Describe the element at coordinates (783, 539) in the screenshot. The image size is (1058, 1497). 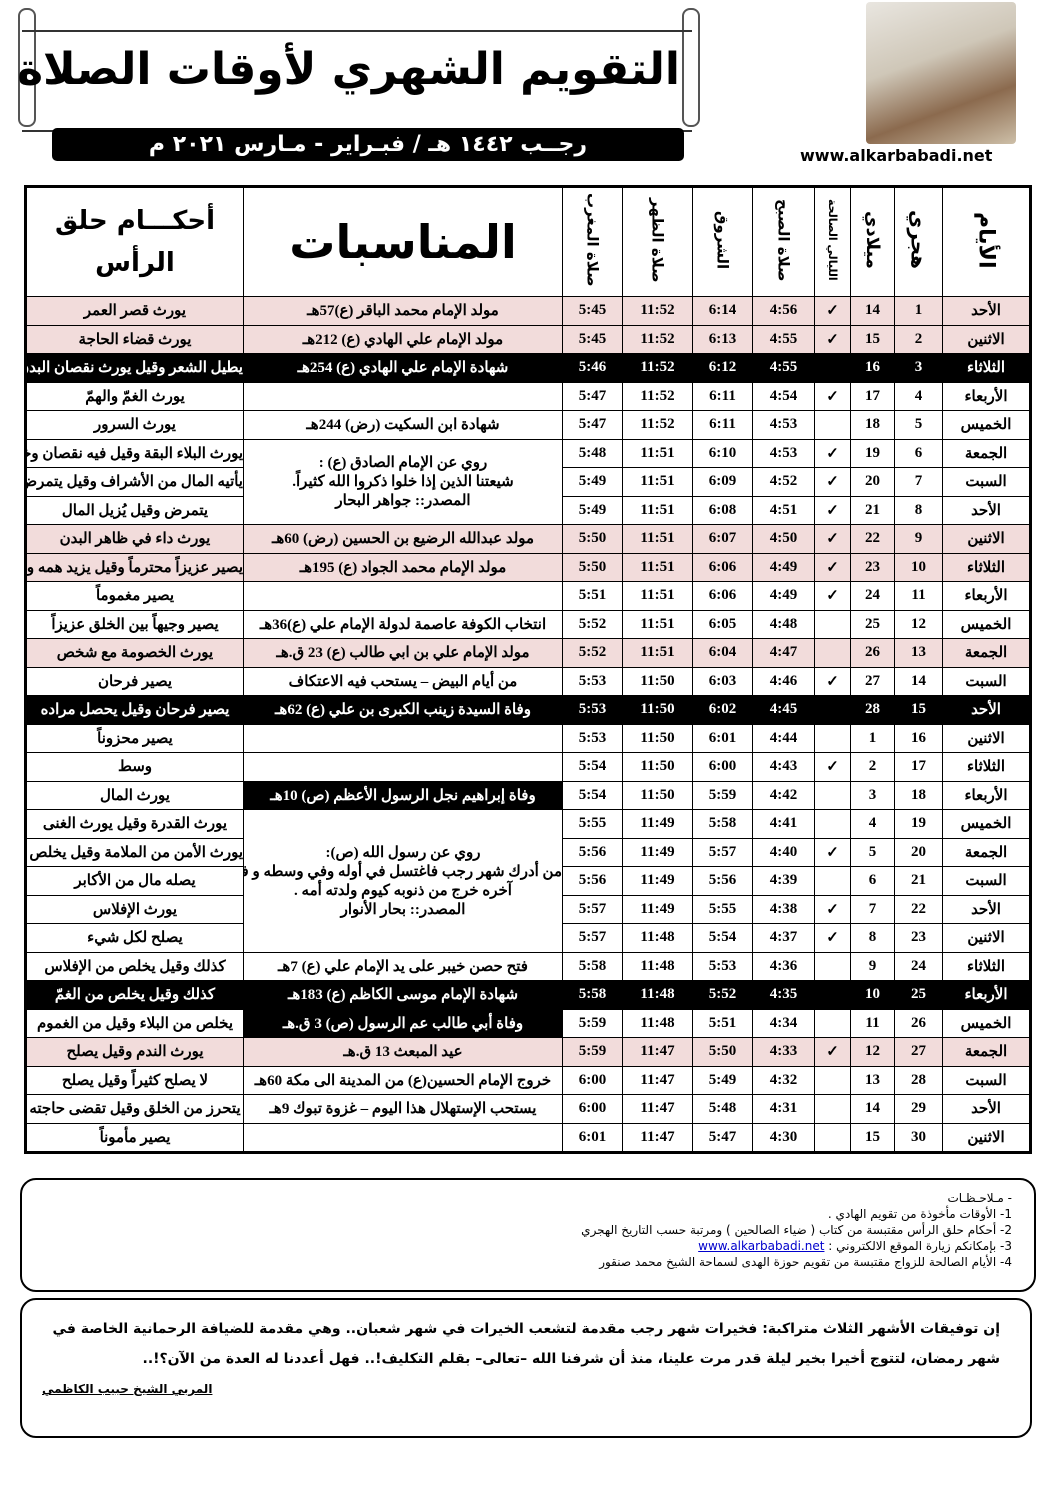
I see `fajr-cell: 4:50` at that location.